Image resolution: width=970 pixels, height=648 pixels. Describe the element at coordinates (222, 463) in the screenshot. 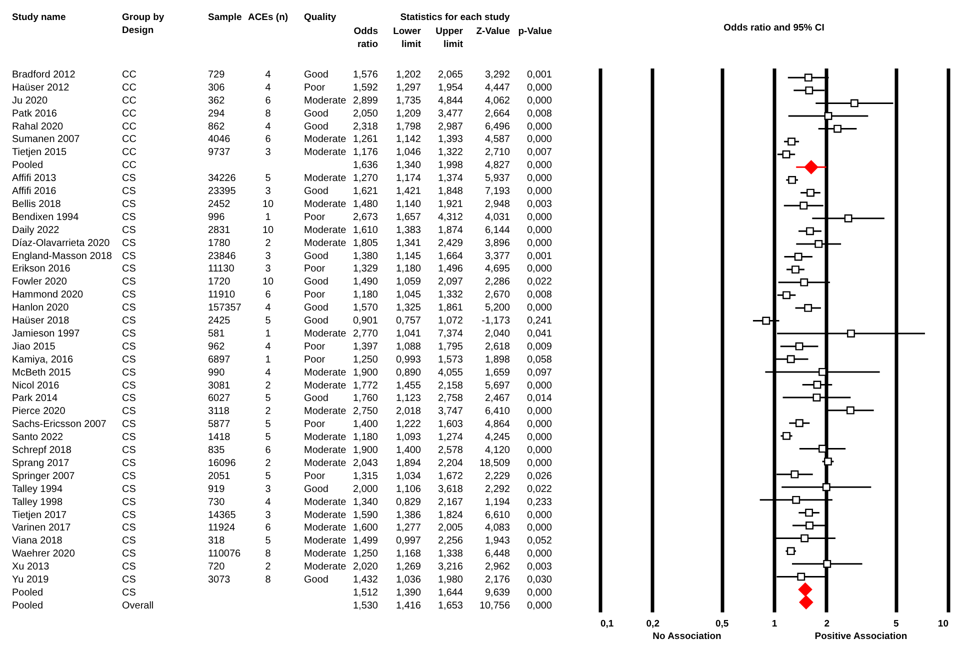

I see `text: 16096` at that location.